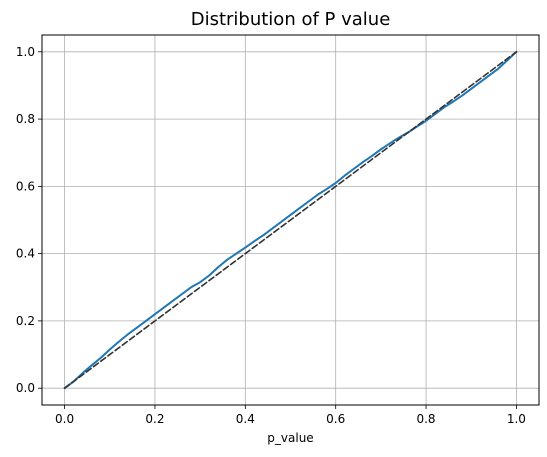  What do you see at coordinates (516, 419) in the screenshot?
I see `x-tick-label: 1.0` at bounding box center [516, 419].